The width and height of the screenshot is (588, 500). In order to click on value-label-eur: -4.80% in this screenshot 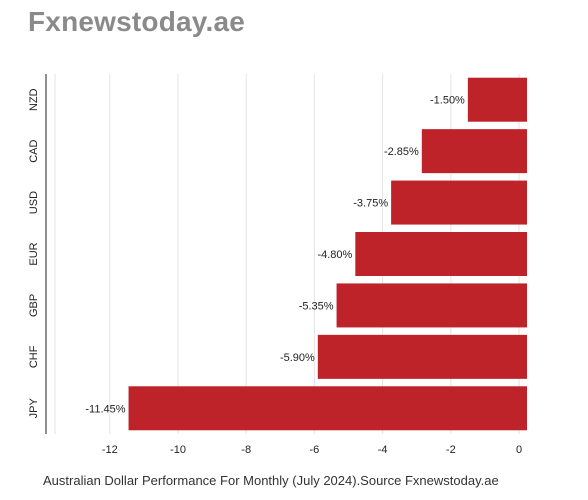, I will do `click(334, 255)`.